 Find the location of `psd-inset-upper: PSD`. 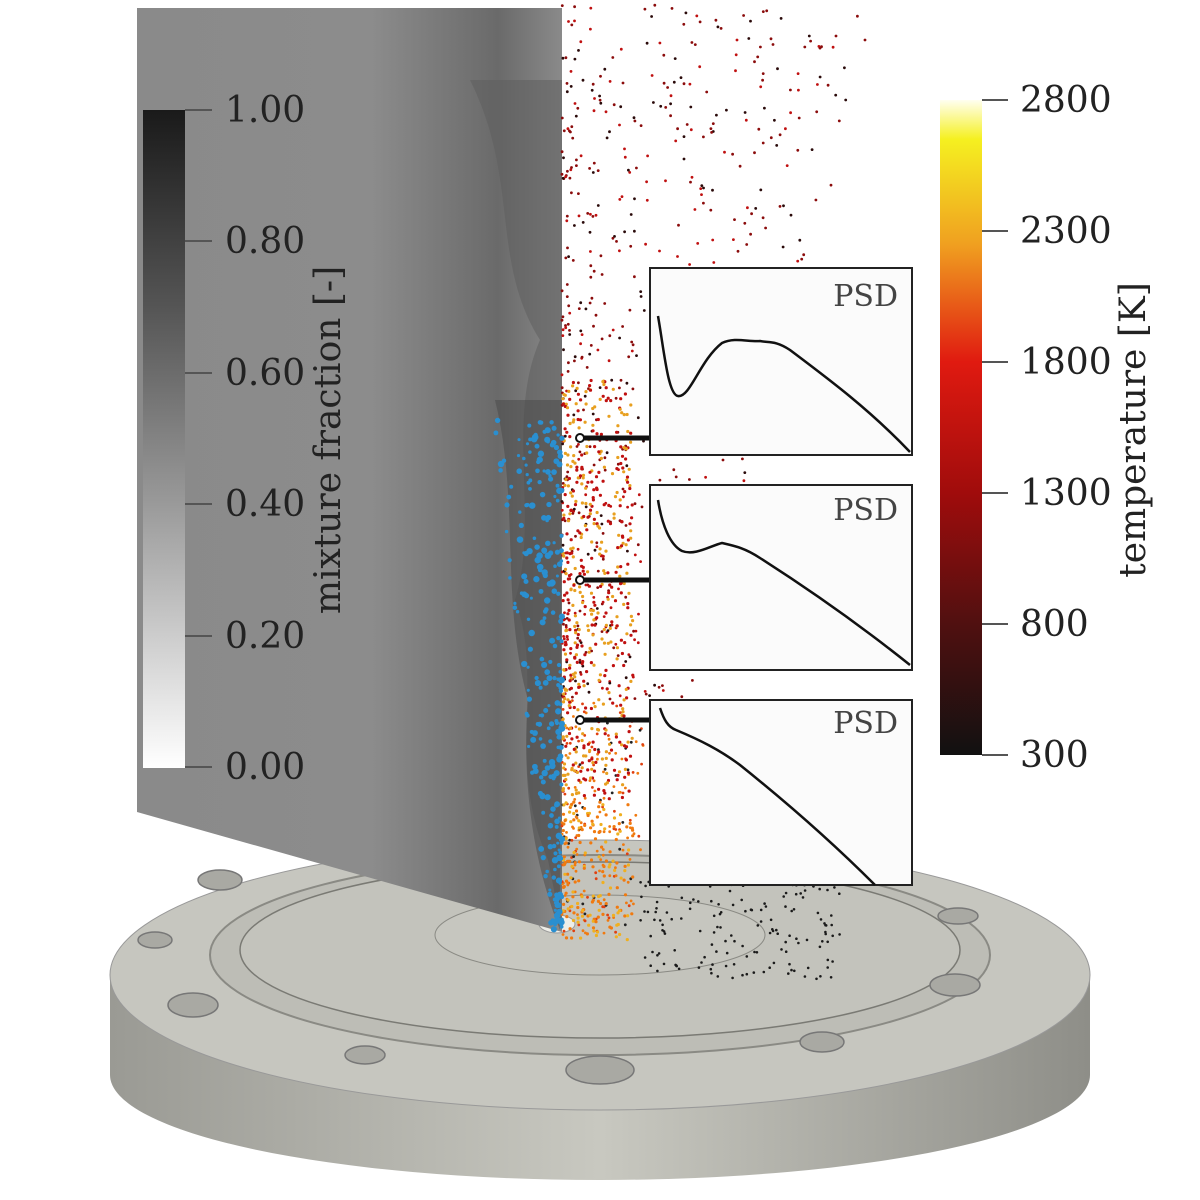

psd-inset-upper: PSD is located at coordinates (744, 361).